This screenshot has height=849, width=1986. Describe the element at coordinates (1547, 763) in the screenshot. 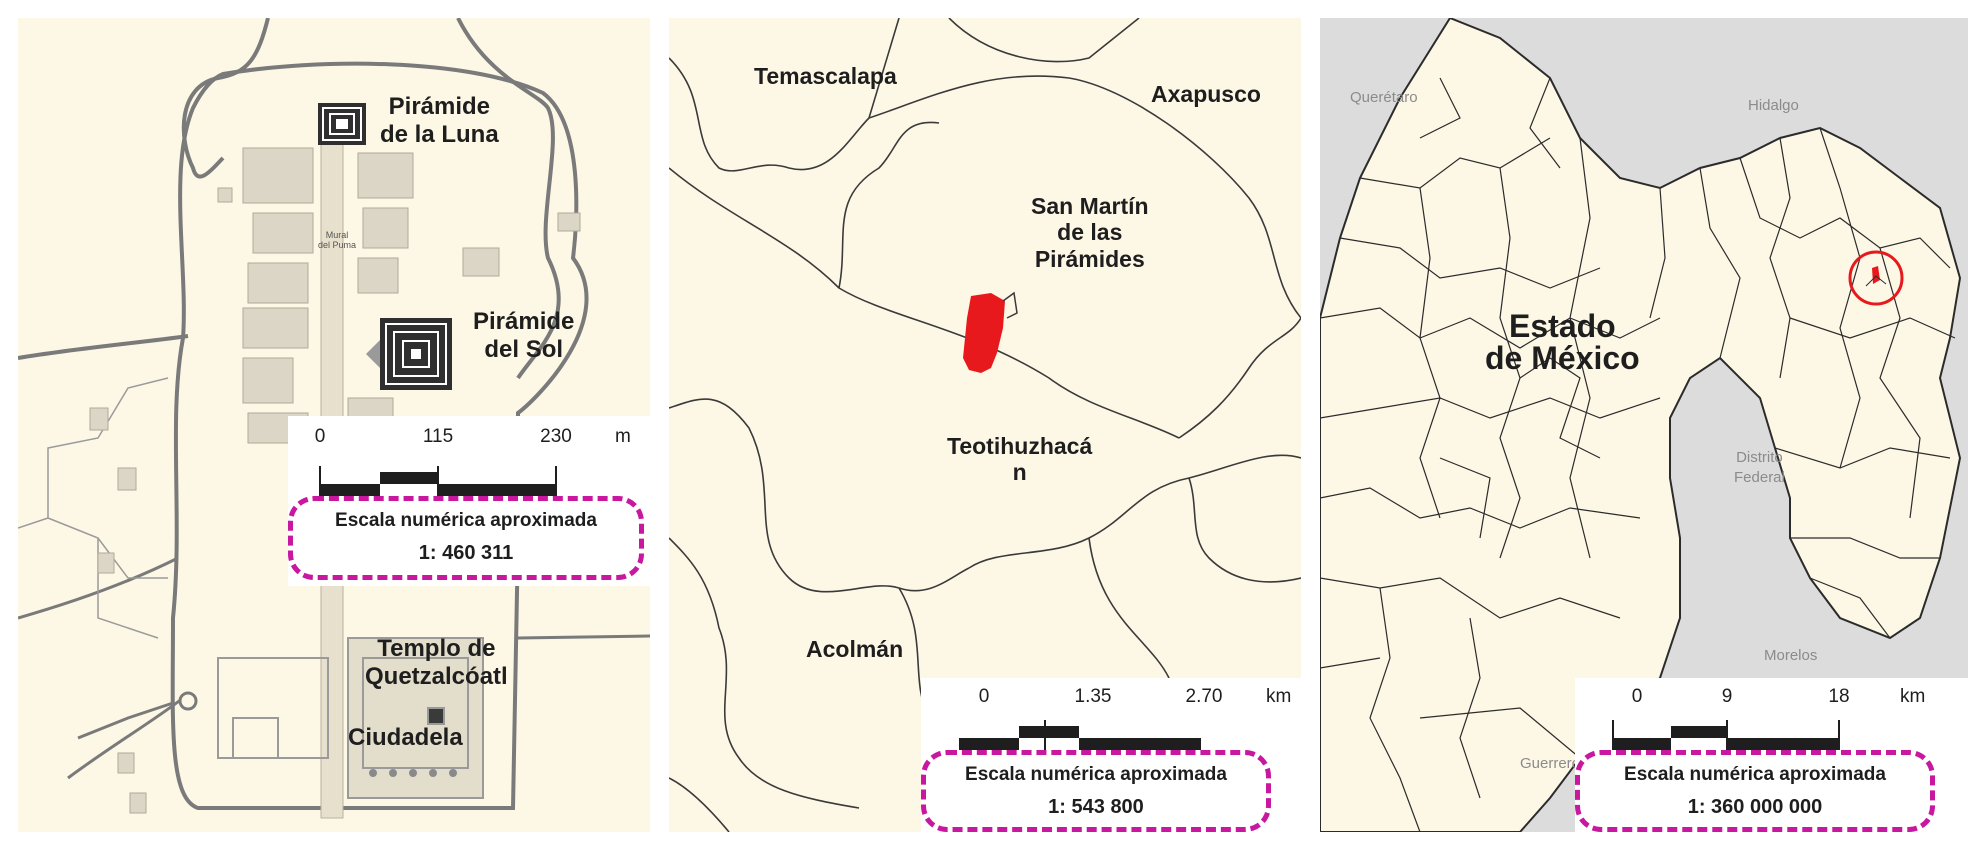

I see `label-guerrero: Guerrero` at that location.